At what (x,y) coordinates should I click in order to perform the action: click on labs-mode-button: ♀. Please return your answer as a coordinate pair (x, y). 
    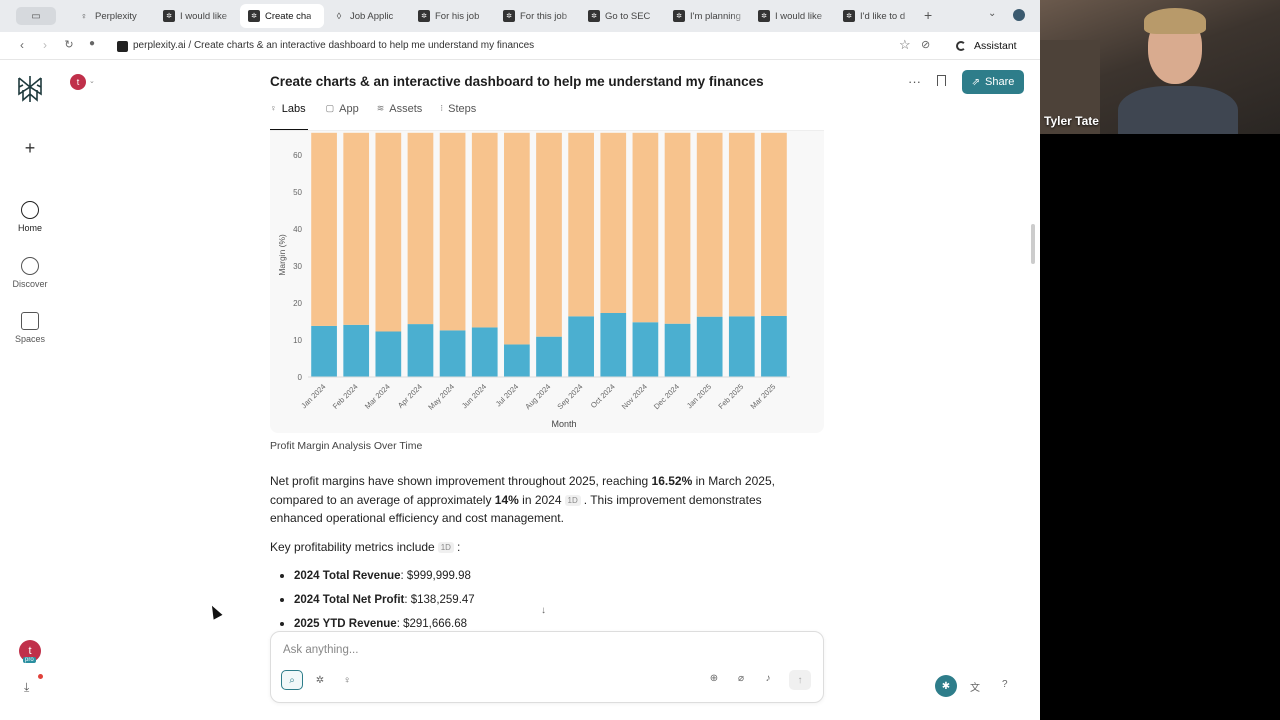
    Looking at the image, I should click on (347, 680).